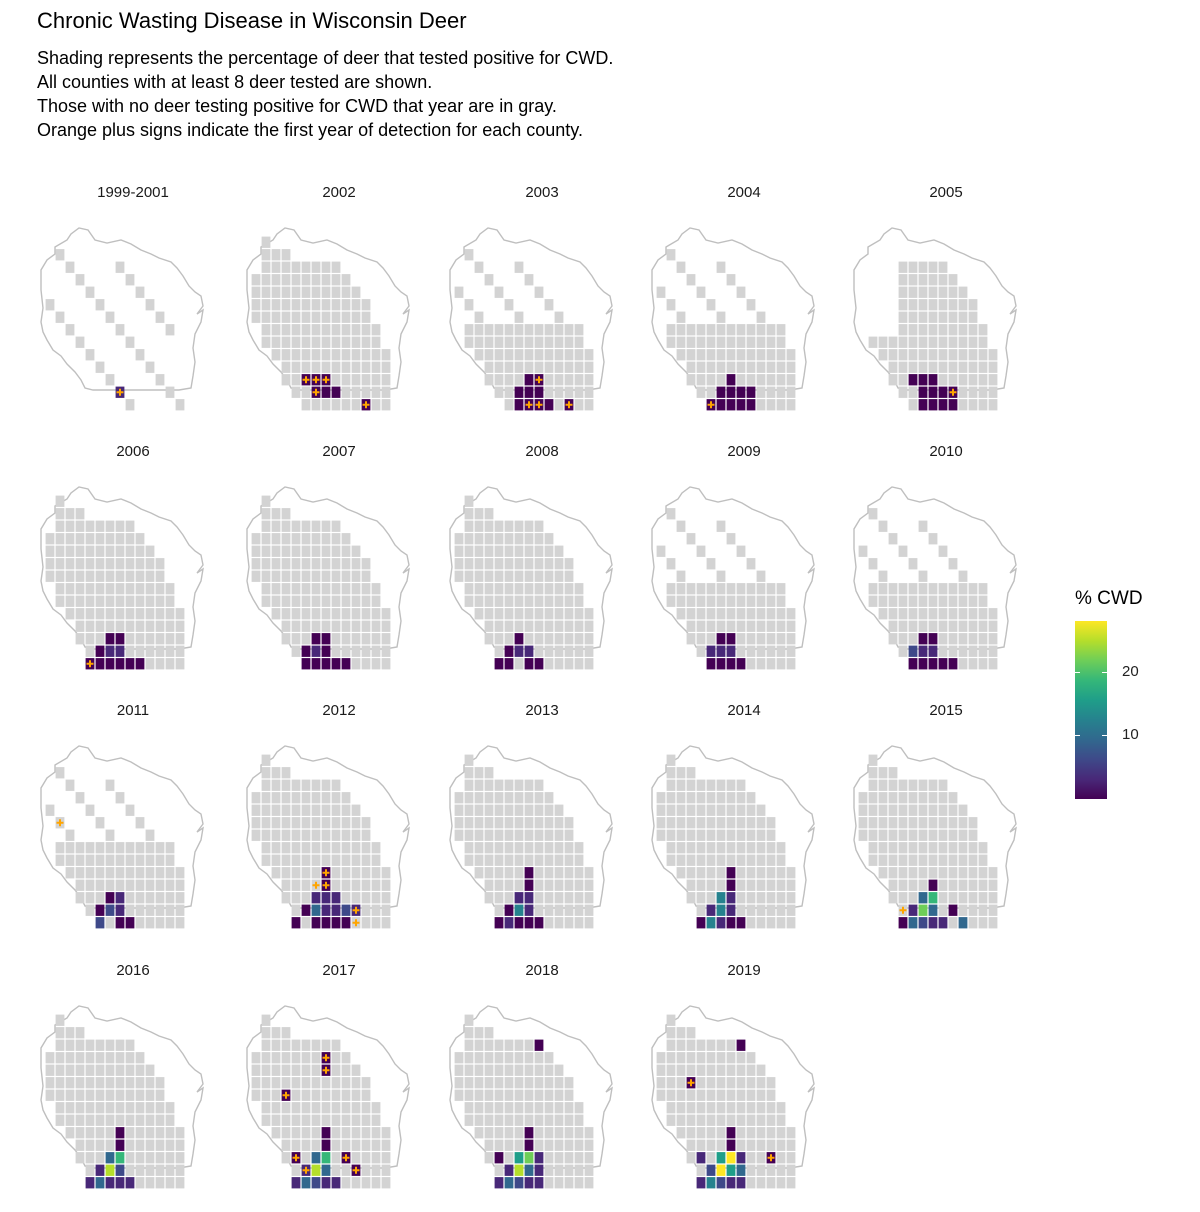 This screenshot has height=1212, width=1200. I want to click on map-panel-2005: 2005, so click(946, 309).